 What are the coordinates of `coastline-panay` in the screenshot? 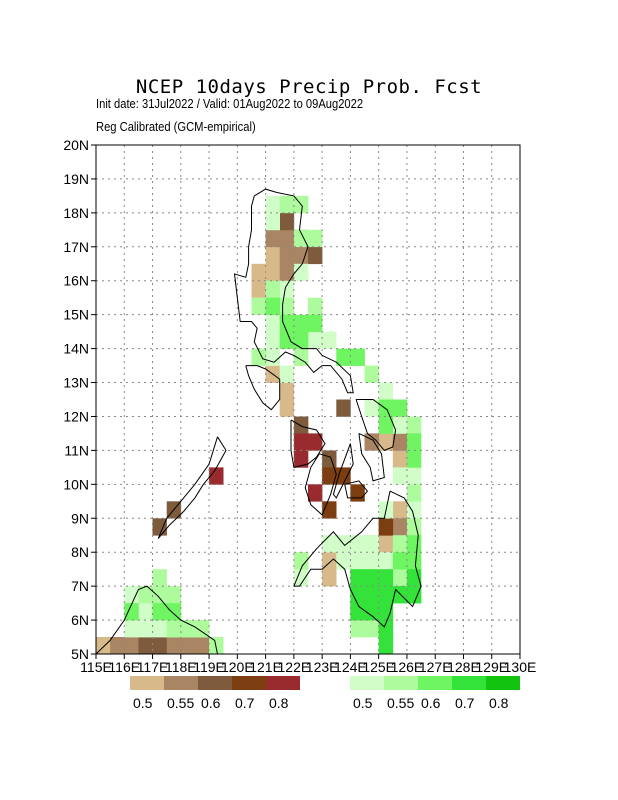 It's located at (308, 444).